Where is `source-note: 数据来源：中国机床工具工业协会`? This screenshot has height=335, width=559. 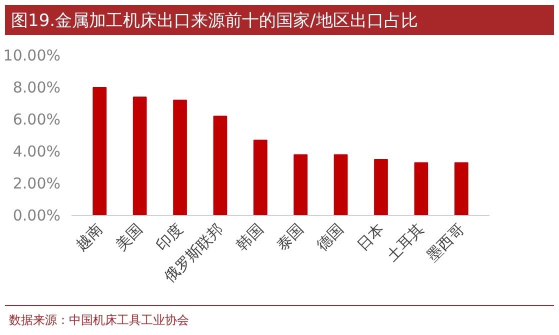 source-note: 数据来源：中国机床工具工业协会 is located at coordinates (99, 320).